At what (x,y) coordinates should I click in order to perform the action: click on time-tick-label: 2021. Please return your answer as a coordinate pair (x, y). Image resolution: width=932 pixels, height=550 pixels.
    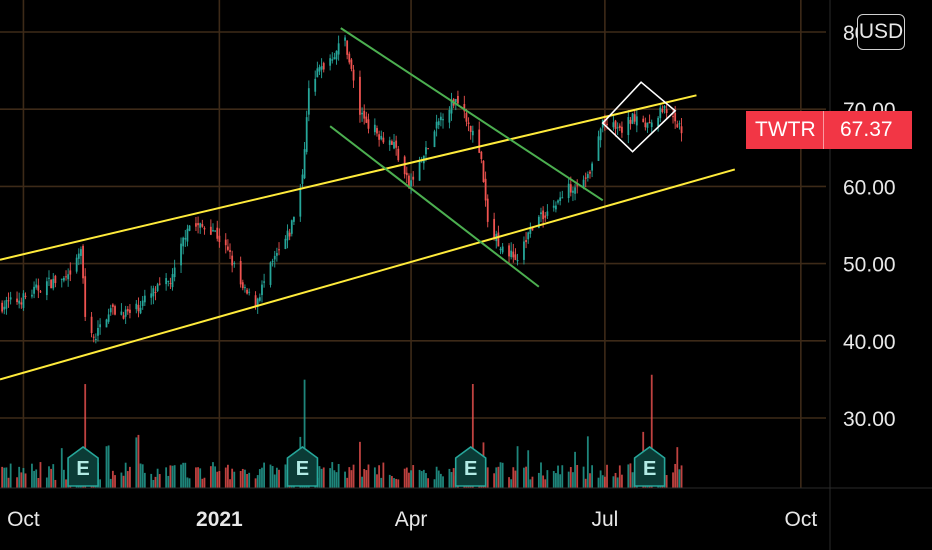
    Looking at the image, I should click on (219, 519).